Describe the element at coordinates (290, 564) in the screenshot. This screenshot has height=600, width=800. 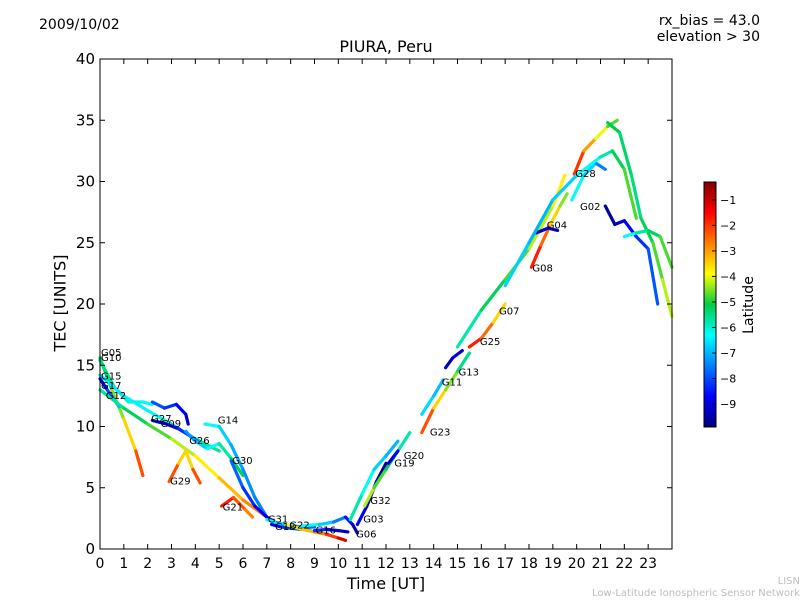
I see `x-tick-label: 8` at that location.